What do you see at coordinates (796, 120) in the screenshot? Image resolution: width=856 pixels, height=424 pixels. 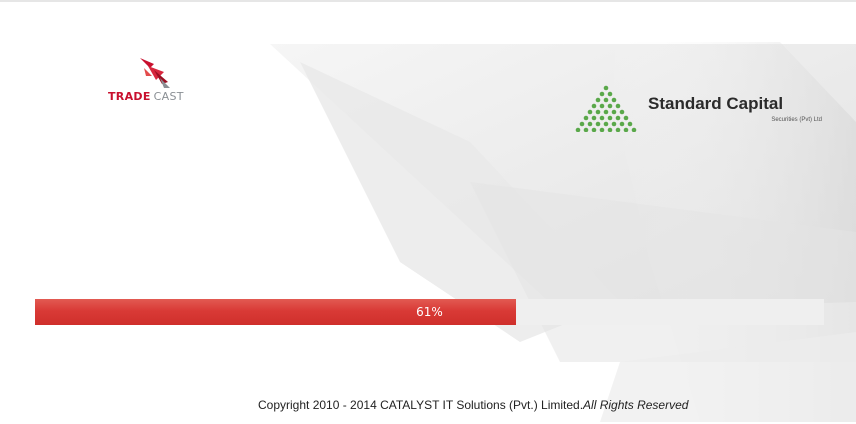 I see `standard-capital-subtitle: Securities (Pvt) Ltd` at bounding box center [796, 120].